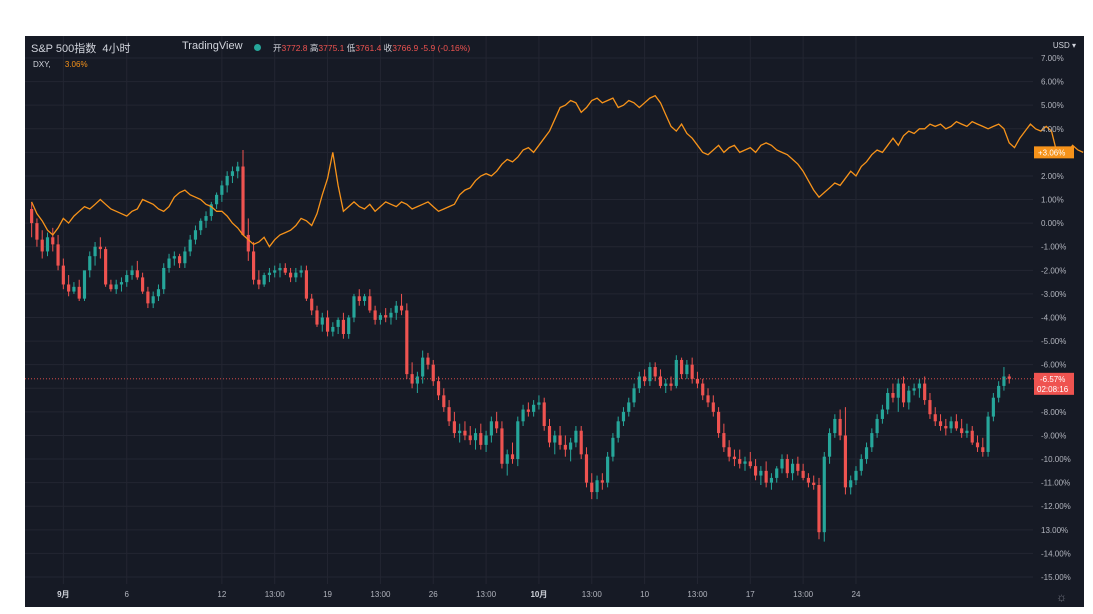  I want to click on settings-gear-icon: ☼, so click(1061, 597).